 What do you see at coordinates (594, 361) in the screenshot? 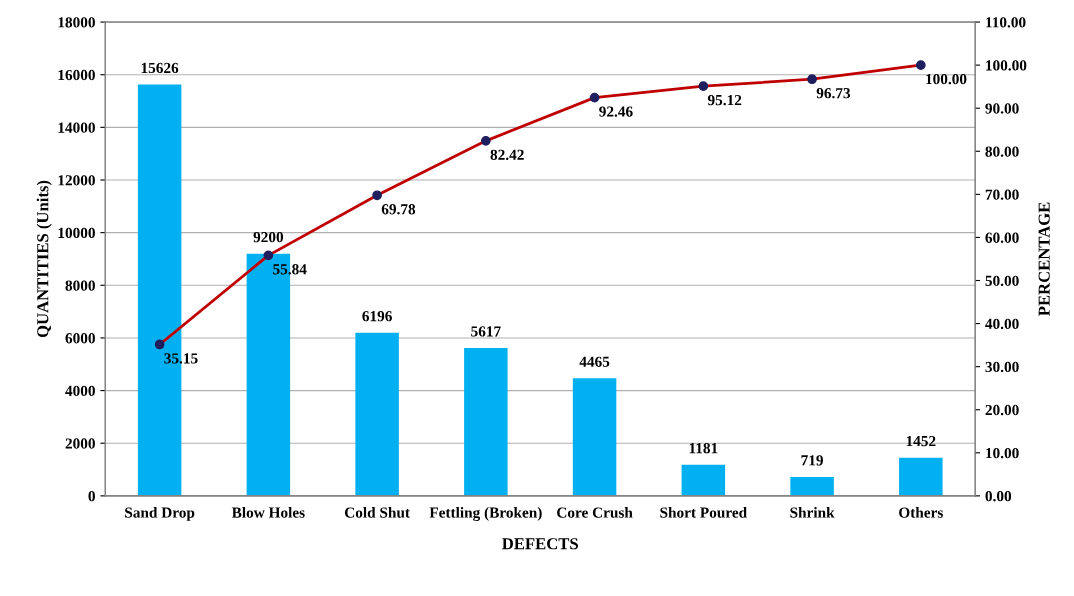
I see `data-label: 4465` at bounding box center [594, 361].